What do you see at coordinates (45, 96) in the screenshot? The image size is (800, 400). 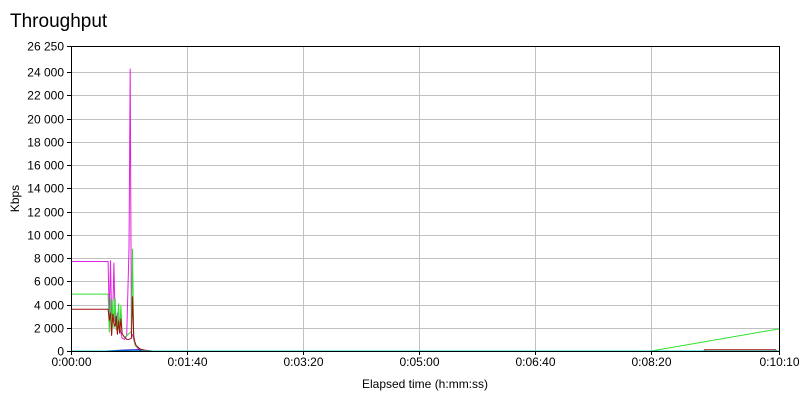 I see `y-tick-label: 22 000` at bounding box center [45, 96].